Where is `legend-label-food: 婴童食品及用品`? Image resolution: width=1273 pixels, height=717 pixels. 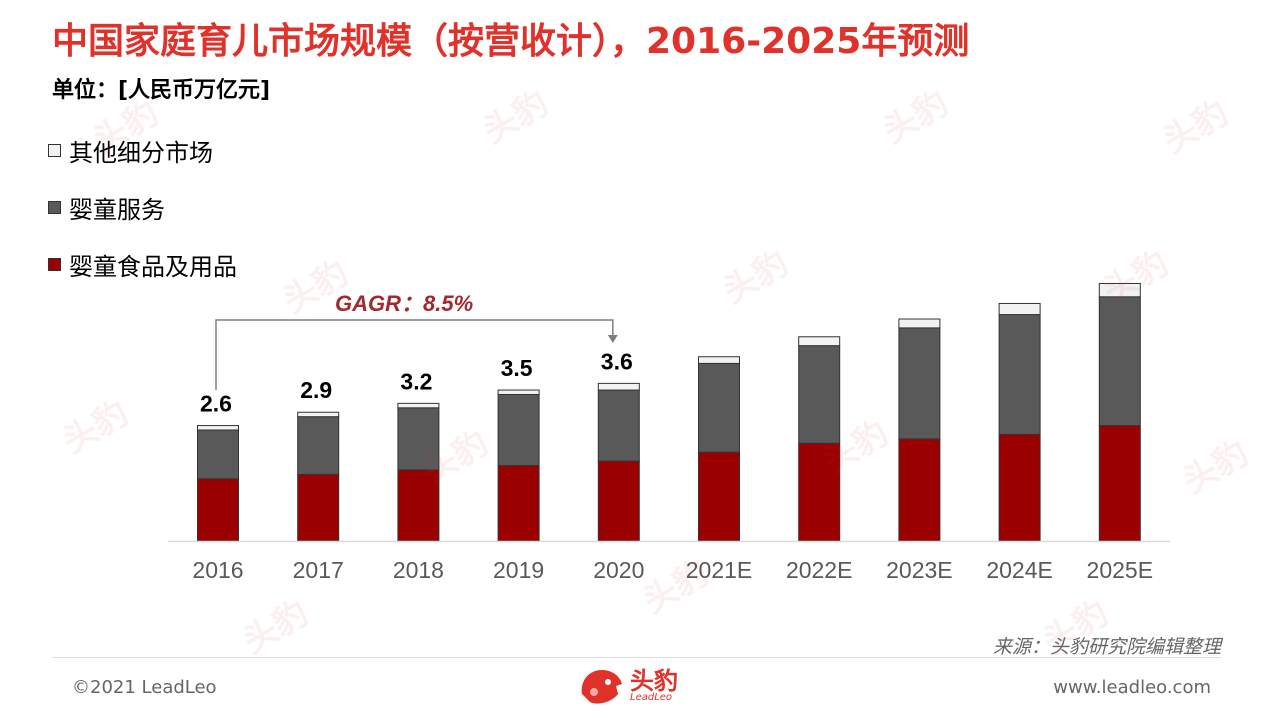
legend-label-food: 婴童食品及用品 is located at coordinates (153, 266).